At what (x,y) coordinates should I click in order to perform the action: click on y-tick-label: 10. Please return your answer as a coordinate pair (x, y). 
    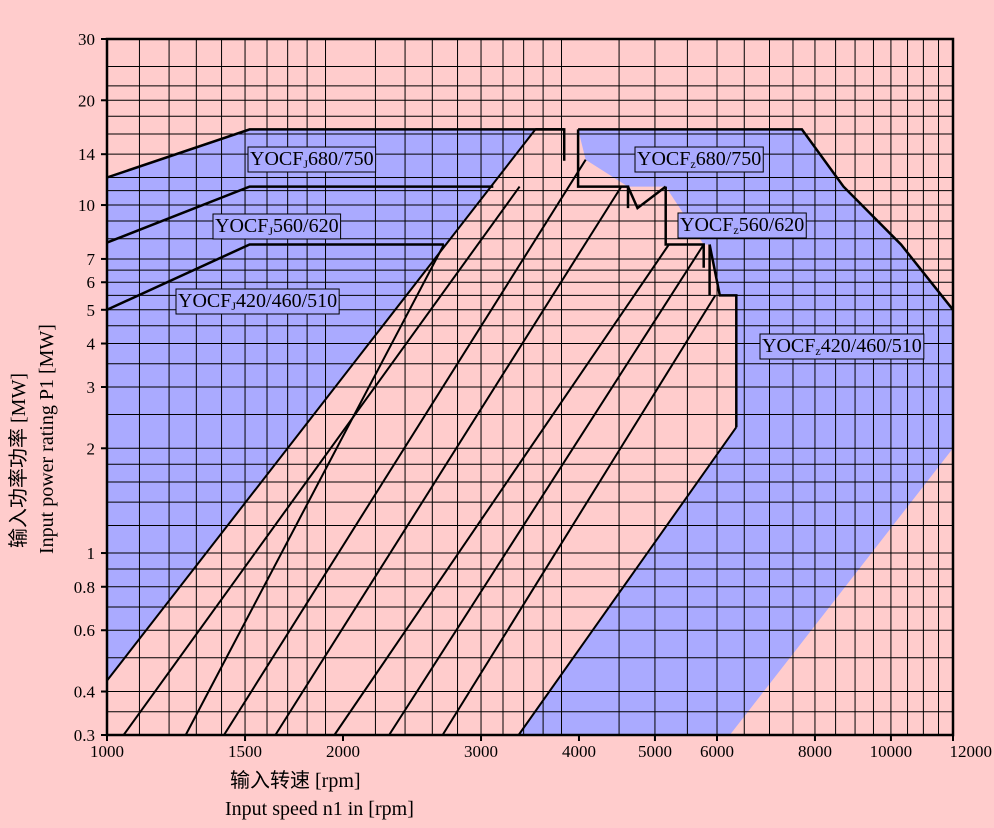
    Looking at the image, I should click on (86, 205).